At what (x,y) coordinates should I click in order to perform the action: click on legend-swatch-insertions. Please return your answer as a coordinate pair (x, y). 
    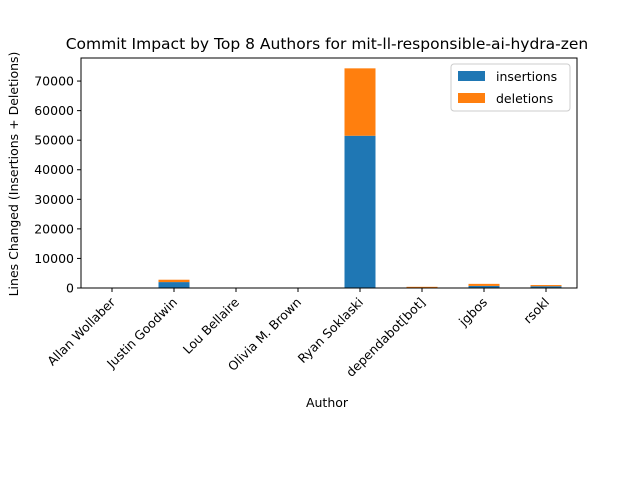
    Looking at the image, I should click on (471, 76).